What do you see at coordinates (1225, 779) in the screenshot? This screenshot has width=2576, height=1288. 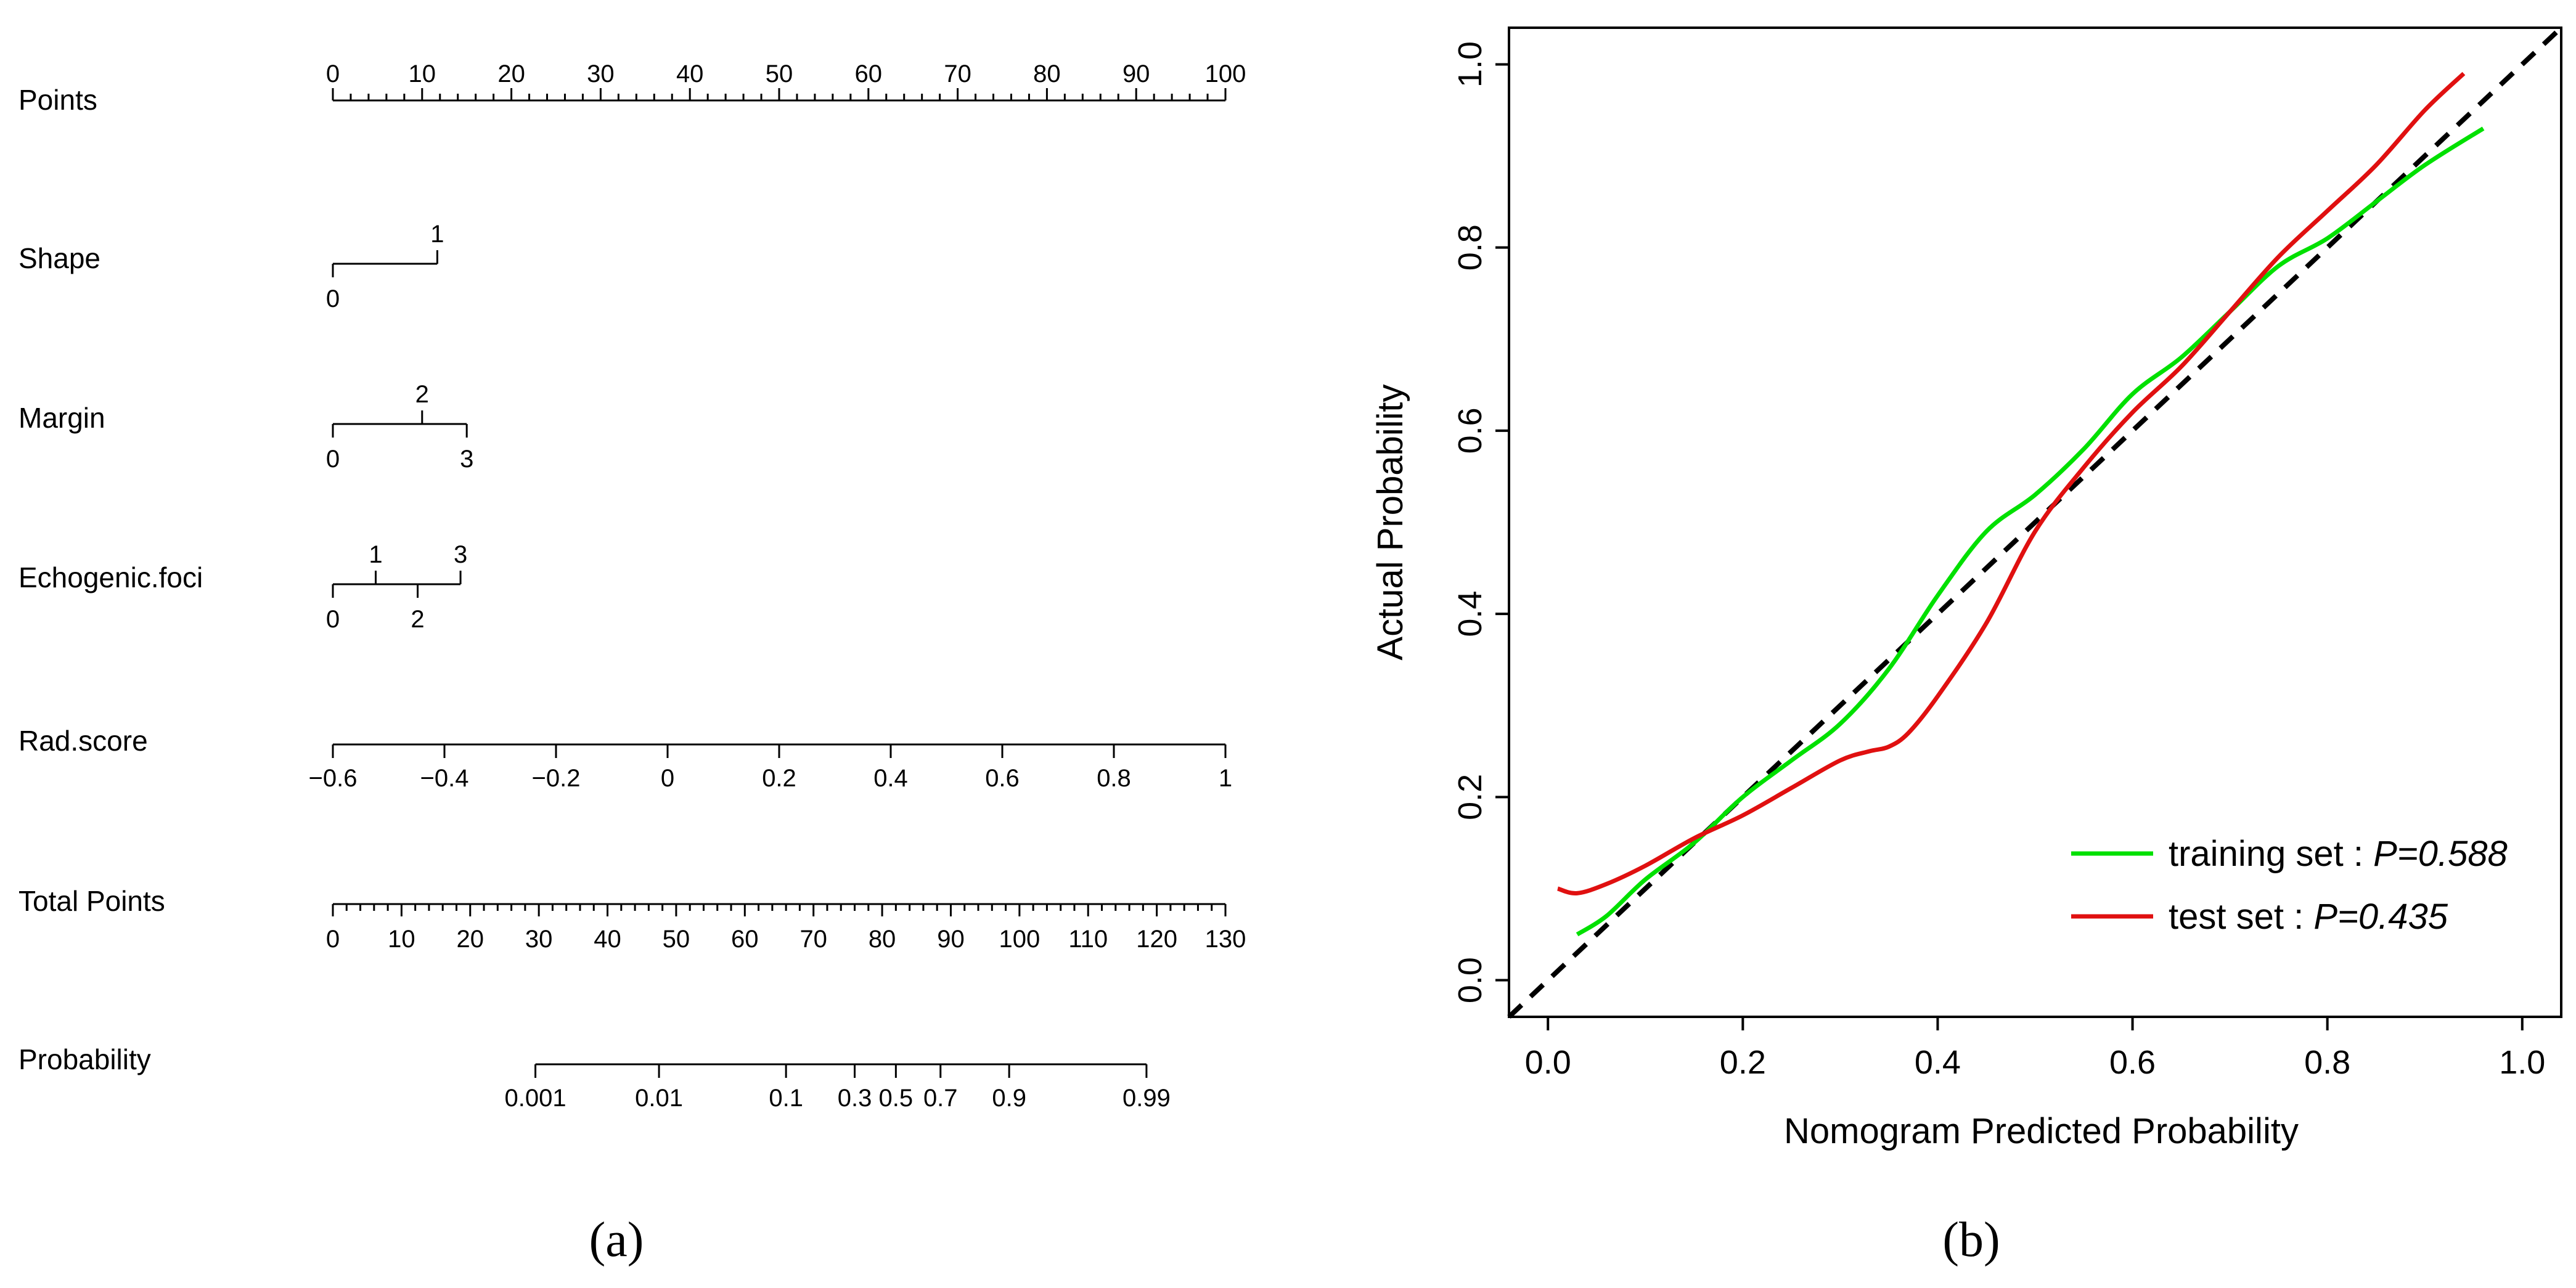 I see `rad-score-tick-label: 1` at bounding box center [1225, 779].